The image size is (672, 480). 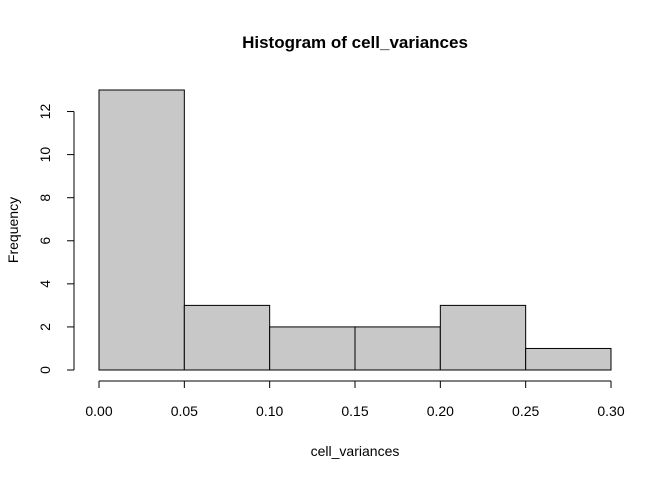 What do you see at coordinates (355, 451) in the screenshot?
I see `x-axis-label: cell_variances` at bounding box center [355, 451].